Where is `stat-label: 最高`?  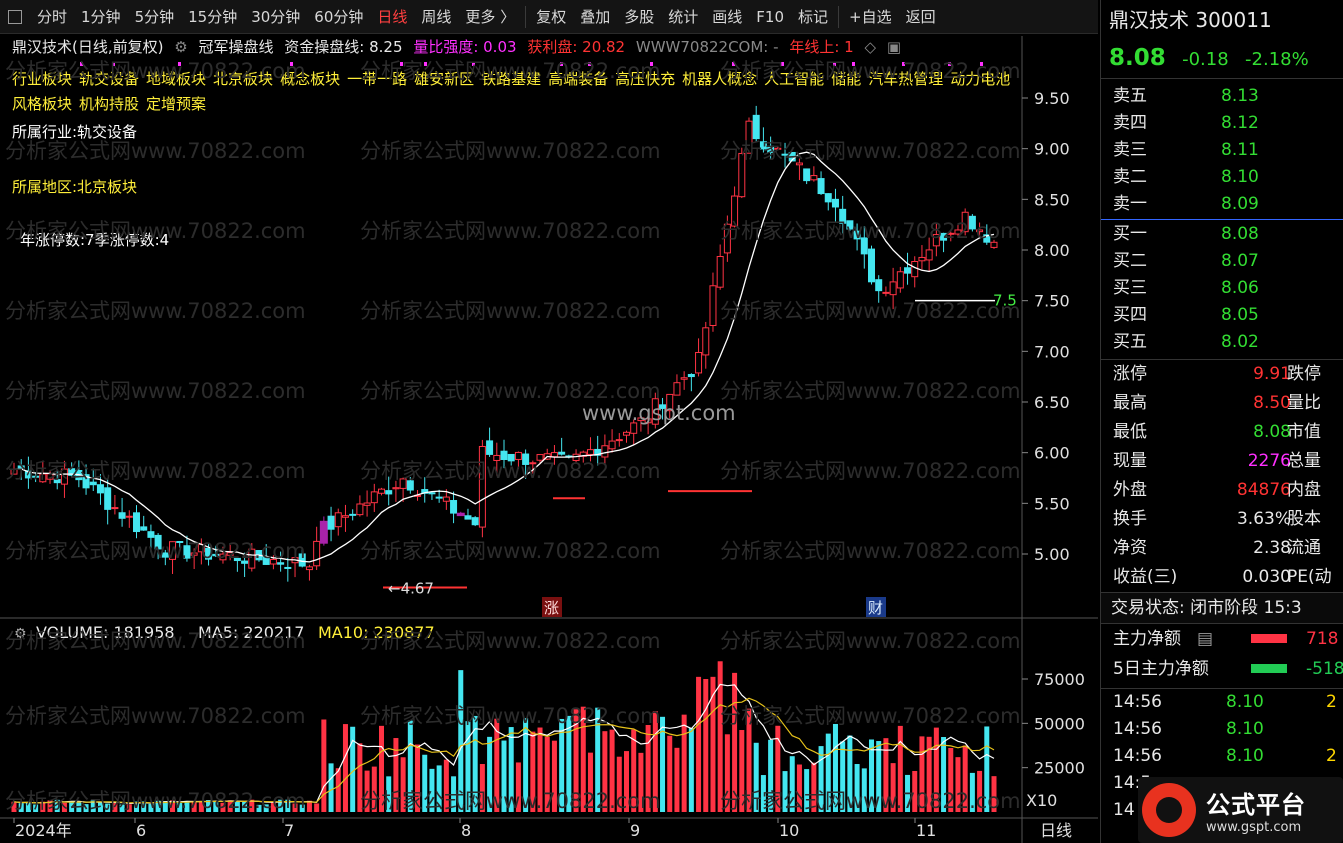 stat-label: 最高 is located at coordinates (1130, 403).